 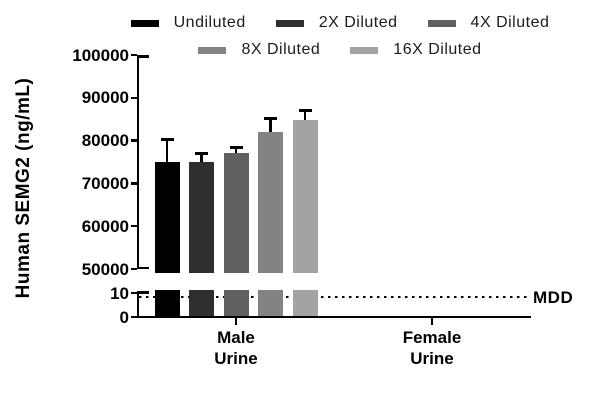 What do you see at coordinates (335, 297) in the screenshot?
I see `mdd-threshold-line` at bounding box center [335, 297].